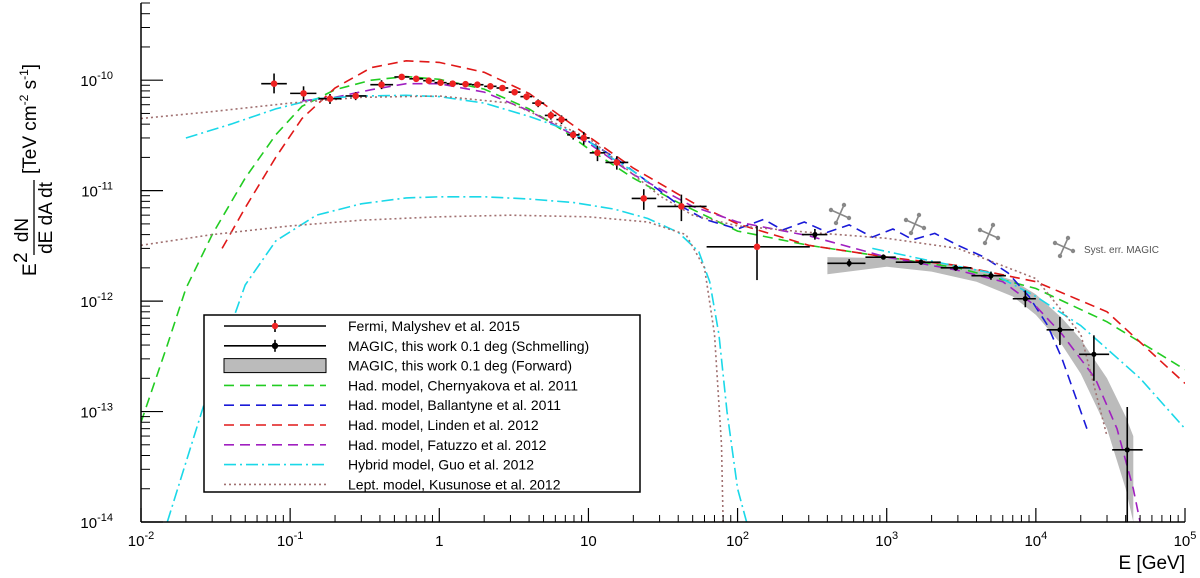 Image resolution: width=1200 pixels, height=578 pixels. I want to click on legend-label: Fermi, Malyshev et al. 2015, so click(434, 326).